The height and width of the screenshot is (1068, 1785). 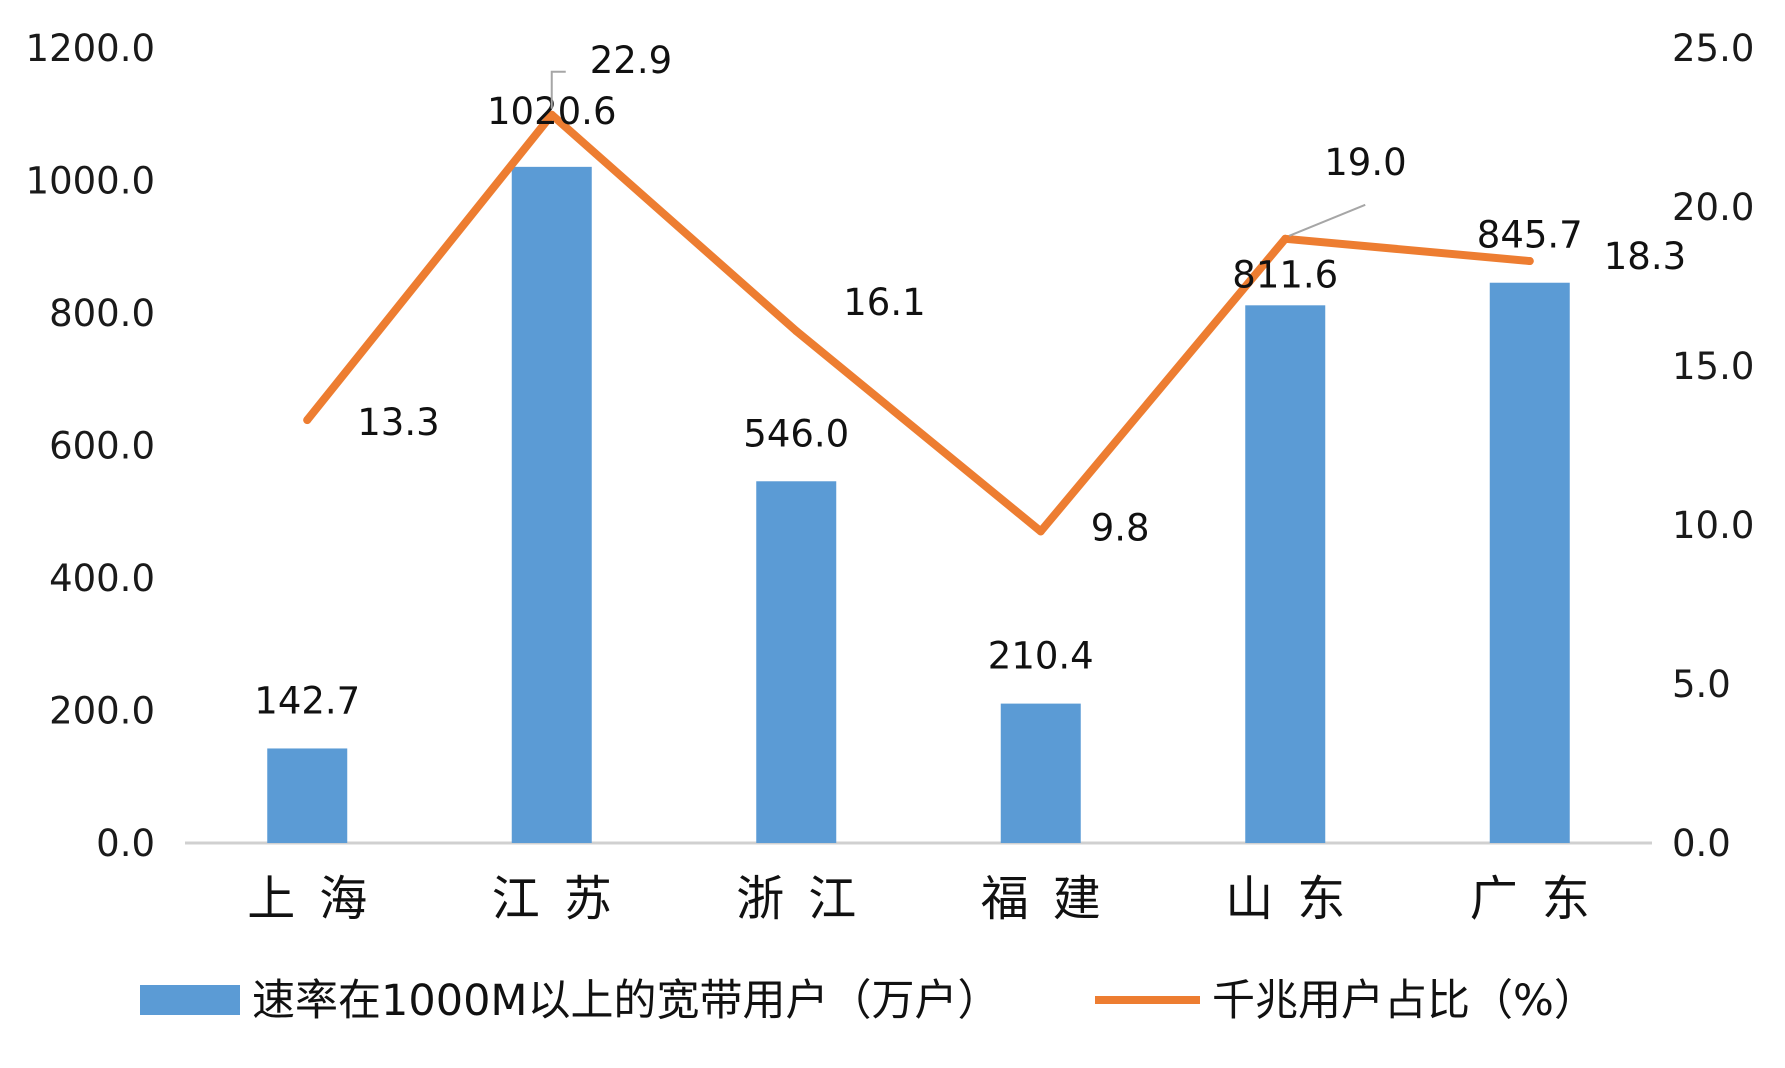 What do you see at coordinates (125, 843) in the screenshot?
I see `left-axis-tick-label: 0.0` at bounding box center [125, 843].